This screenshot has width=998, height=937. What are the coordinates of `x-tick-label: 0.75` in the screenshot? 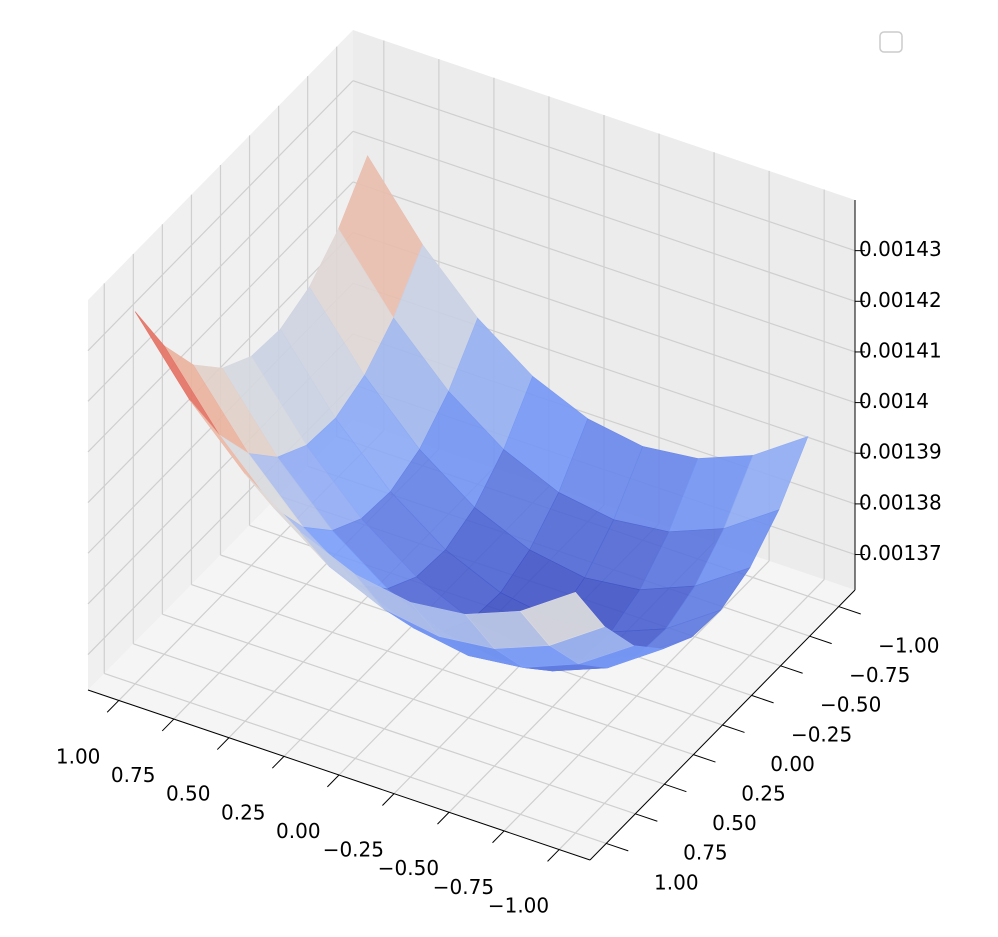 It's located at (133, 775).